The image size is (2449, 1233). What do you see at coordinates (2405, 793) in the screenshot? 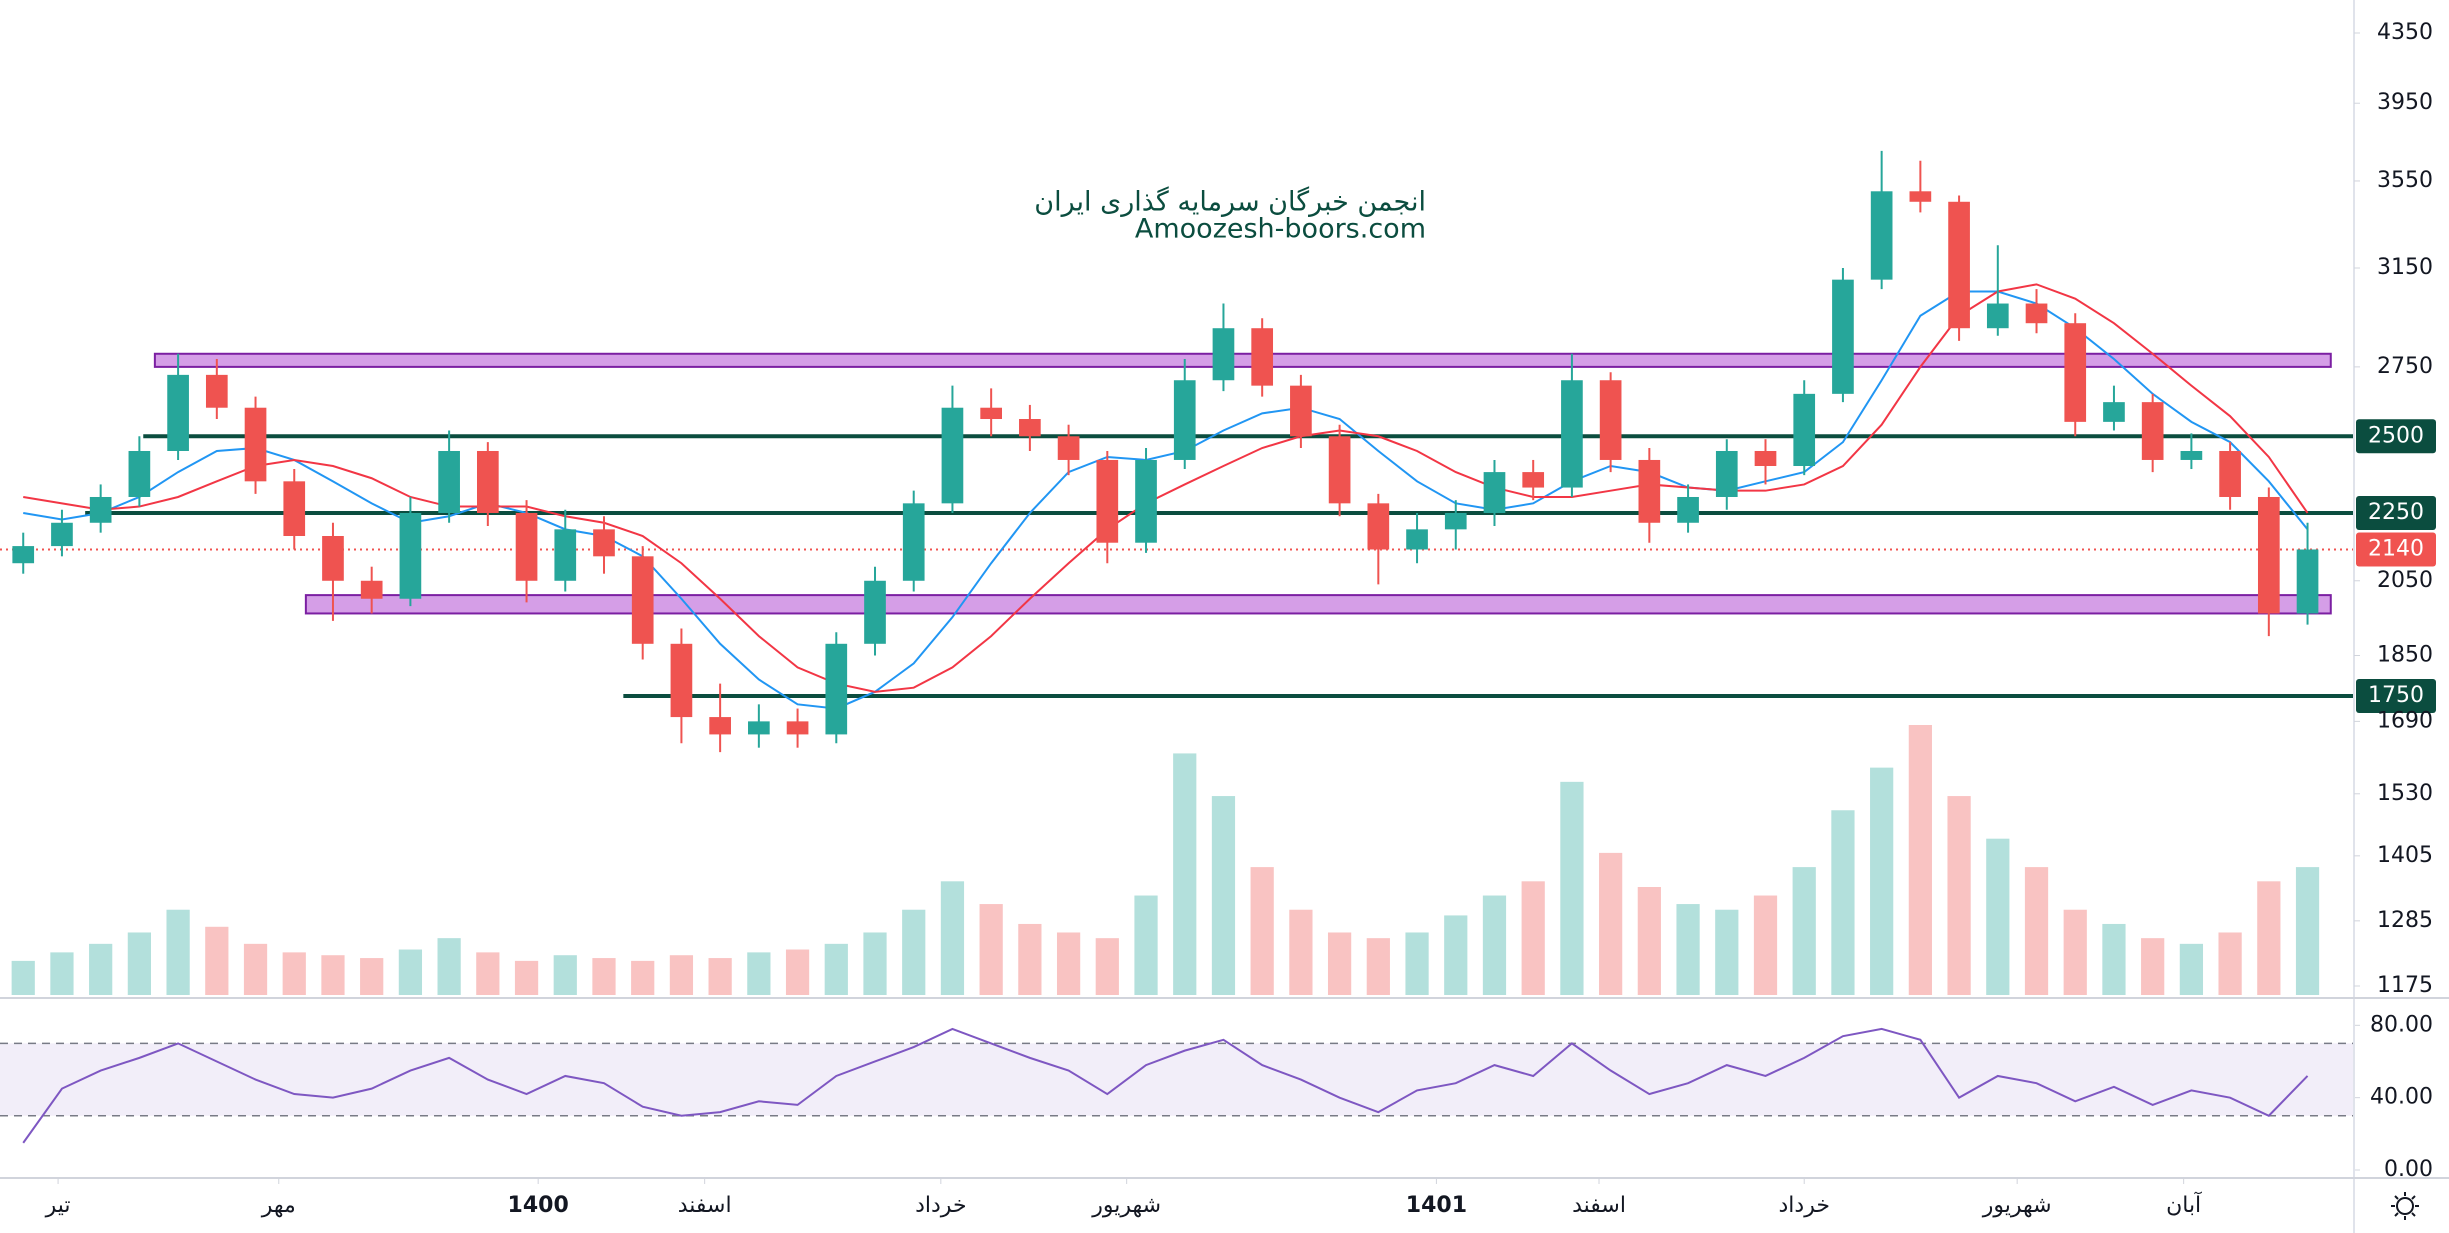
I see `y-tick-label: 1530` at bounding box center [2405, 793].